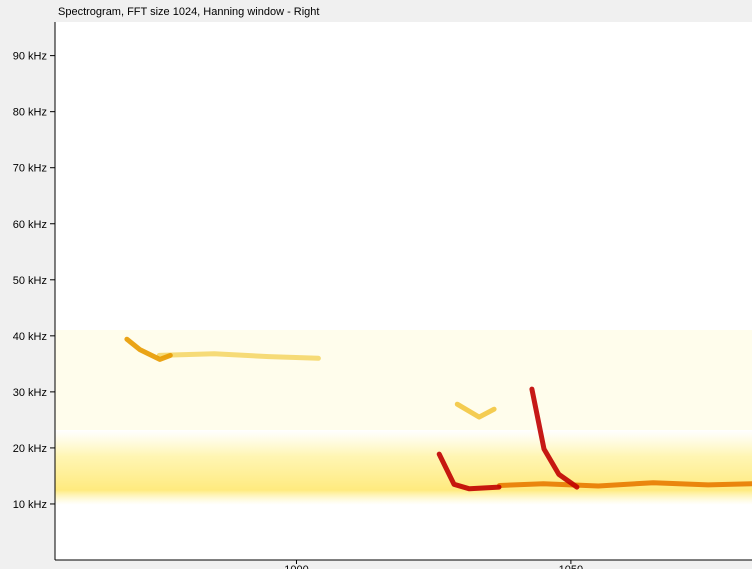 The image size is (752, 569). What do you see at coordinates (30, 337) in the screenshot?
I see `y-tick-label: 40 kHz` at bounding box center [30, 337].